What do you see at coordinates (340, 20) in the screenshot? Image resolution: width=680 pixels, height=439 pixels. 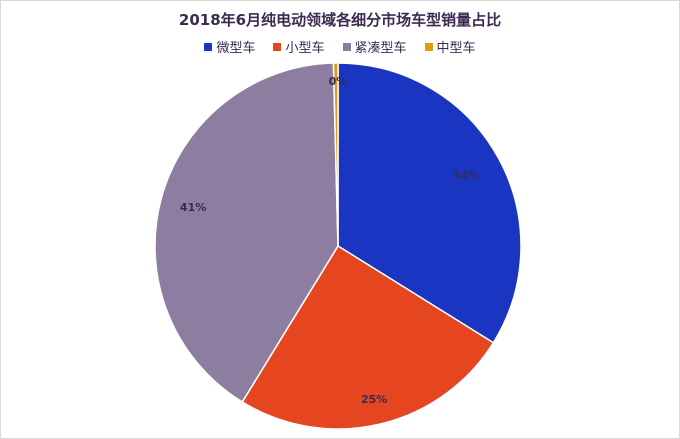 I see `chart-title: 2018年6月纯电动领域各细分市场车型销量占比` at bounding box center [340, 20].